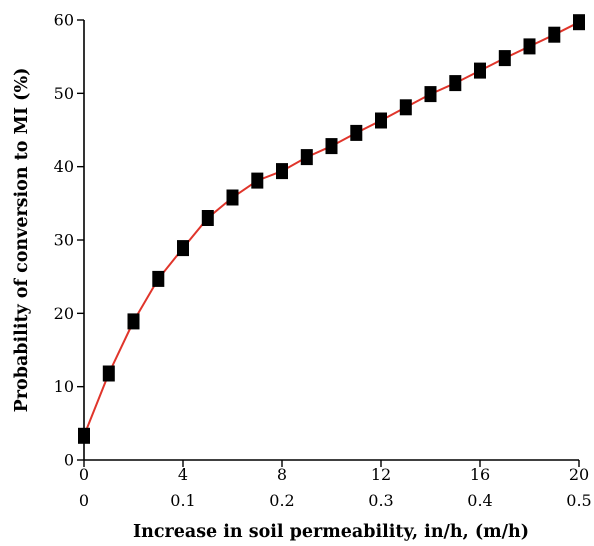 The height and width of the screenshot is (546, 594). I want to click on x-tick-secondary-label-0: 0, so click(84, 500).